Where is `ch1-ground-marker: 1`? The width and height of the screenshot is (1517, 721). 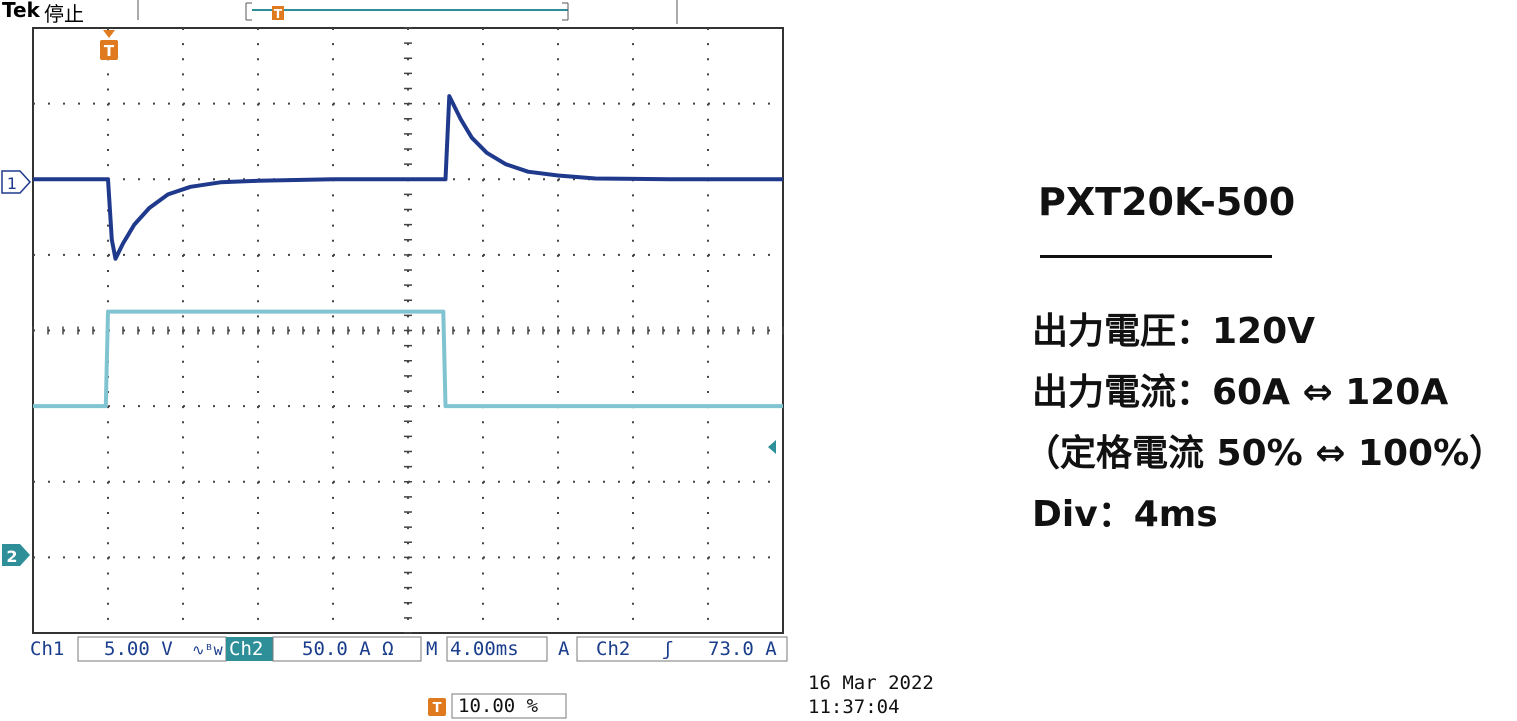
ch1-ground-marker: 1 is located at coordinates (16, 182).